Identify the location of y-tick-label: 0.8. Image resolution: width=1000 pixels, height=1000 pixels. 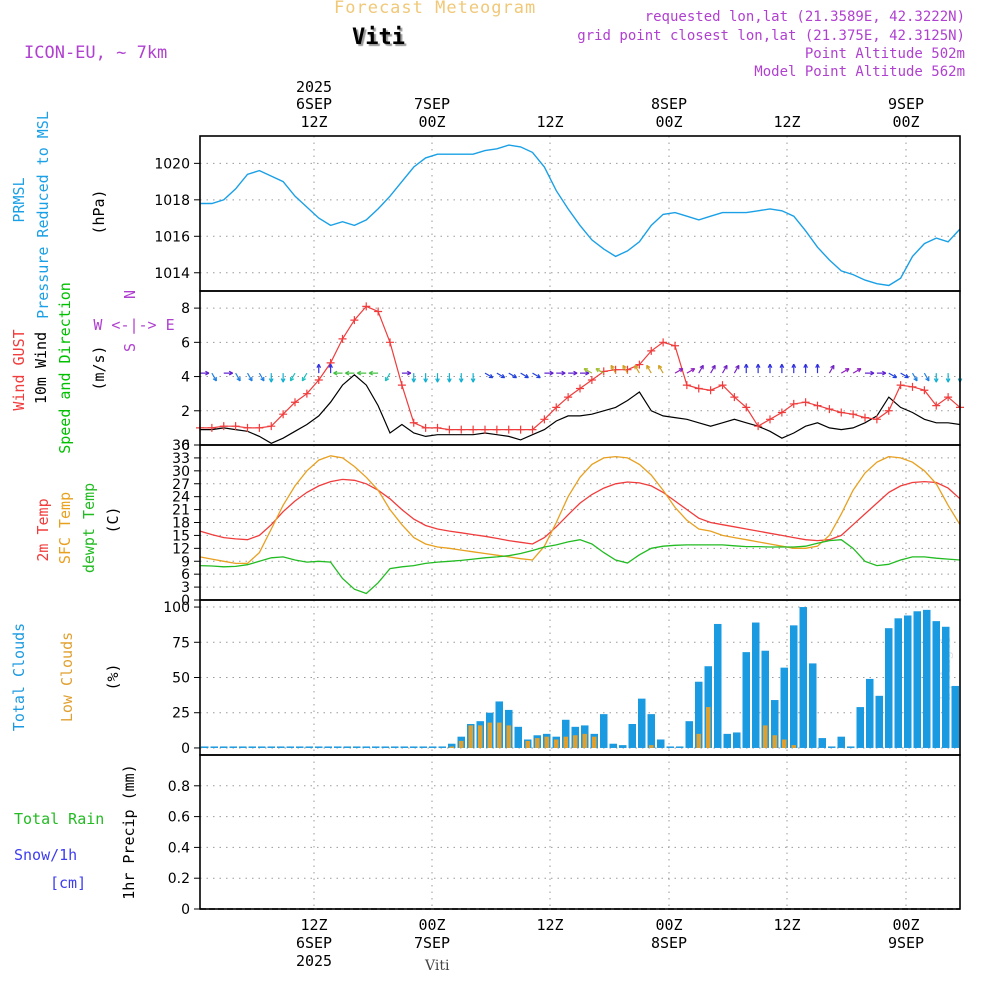
(179, 787).